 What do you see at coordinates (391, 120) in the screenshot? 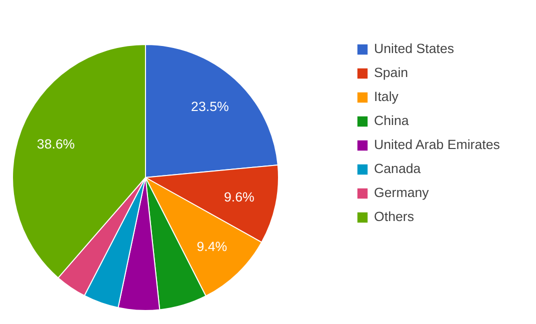
I see `legend-label: China` at bounding box center [391, 120].